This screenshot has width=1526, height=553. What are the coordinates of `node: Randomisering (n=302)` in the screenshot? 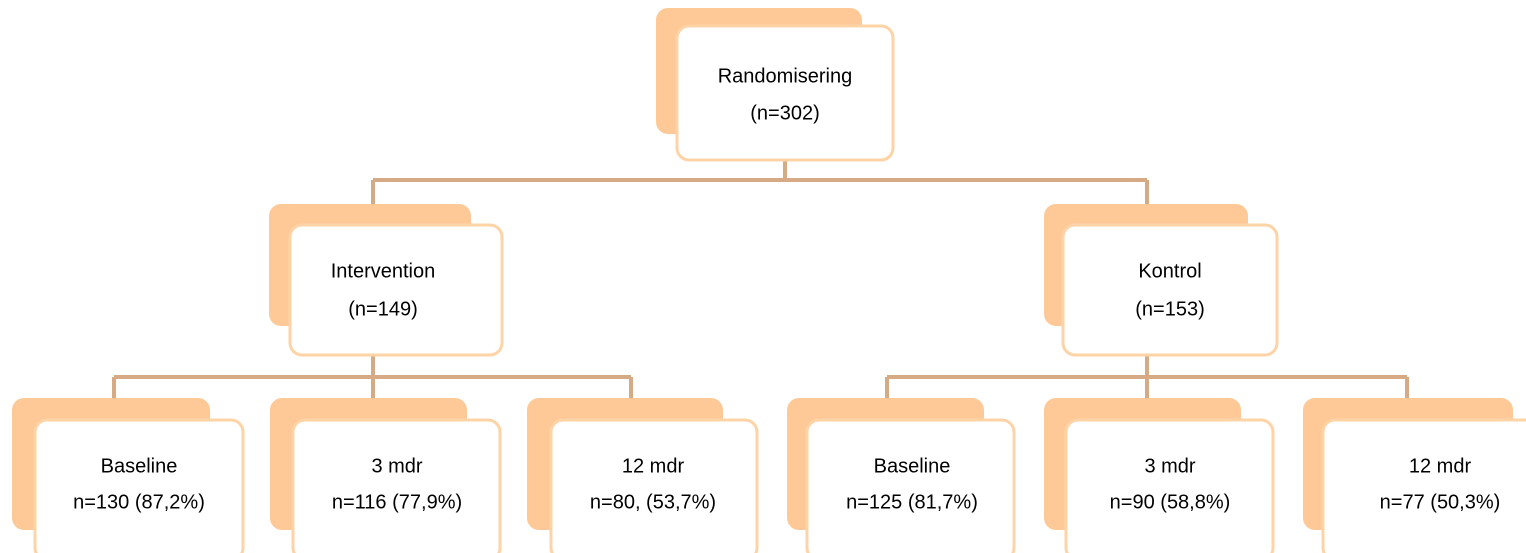 It's located at (775, 85).